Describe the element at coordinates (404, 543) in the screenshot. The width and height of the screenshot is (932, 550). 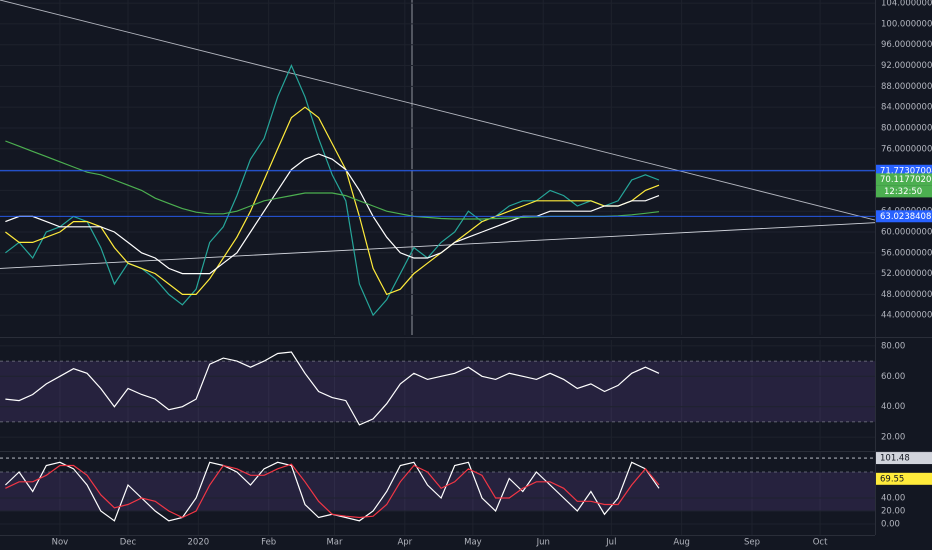
I see `x-tick-label: Apr` at that location.